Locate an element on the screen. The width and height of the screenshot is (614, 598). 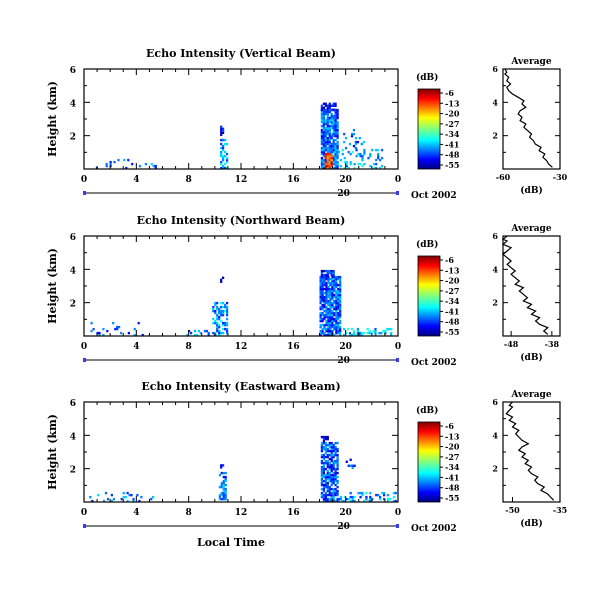
profile-x-tick-label: -60 is located at coordinates (503, 177).